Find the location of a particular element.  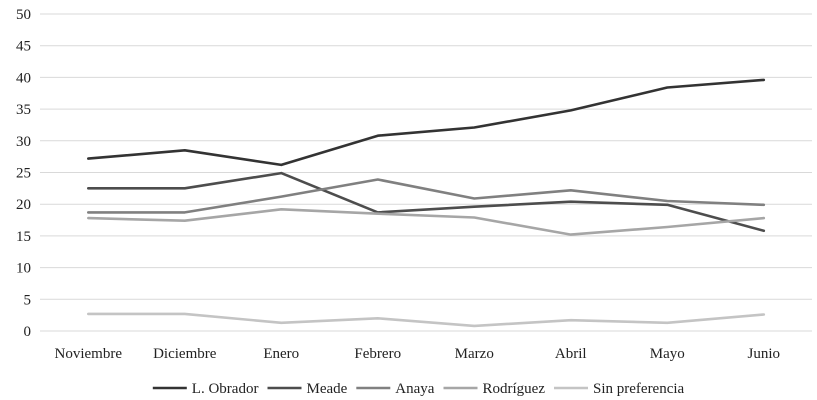

y-tick-label: 25 is located at coordinates (23, 174).